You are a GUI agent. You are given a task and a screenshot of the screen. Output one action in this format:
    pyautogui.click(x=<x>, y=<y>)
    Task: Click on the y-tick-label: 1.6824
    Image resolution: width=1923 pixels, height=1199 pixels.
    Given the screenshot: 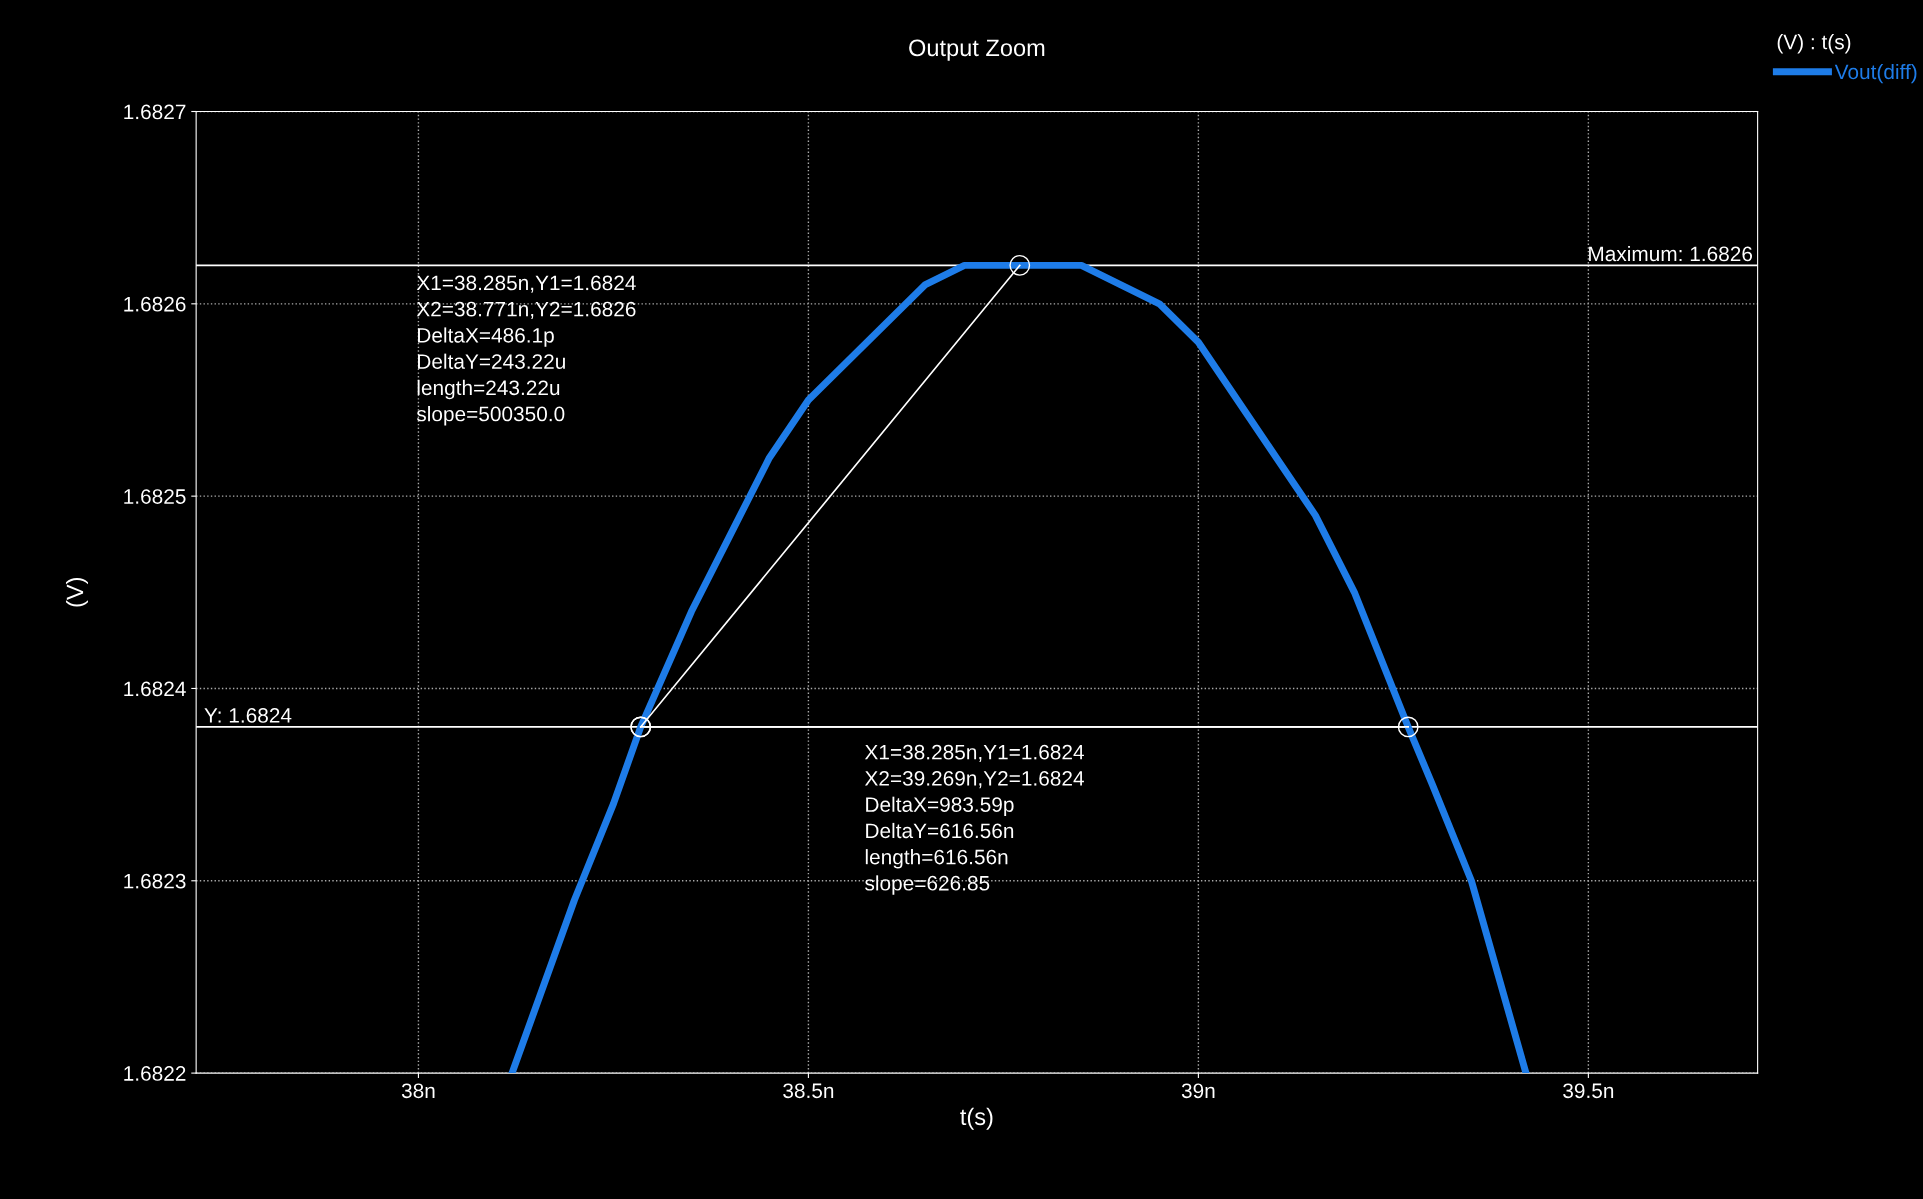 What is the action you would take?
    pyautogui.click(x=155, y=689)
    